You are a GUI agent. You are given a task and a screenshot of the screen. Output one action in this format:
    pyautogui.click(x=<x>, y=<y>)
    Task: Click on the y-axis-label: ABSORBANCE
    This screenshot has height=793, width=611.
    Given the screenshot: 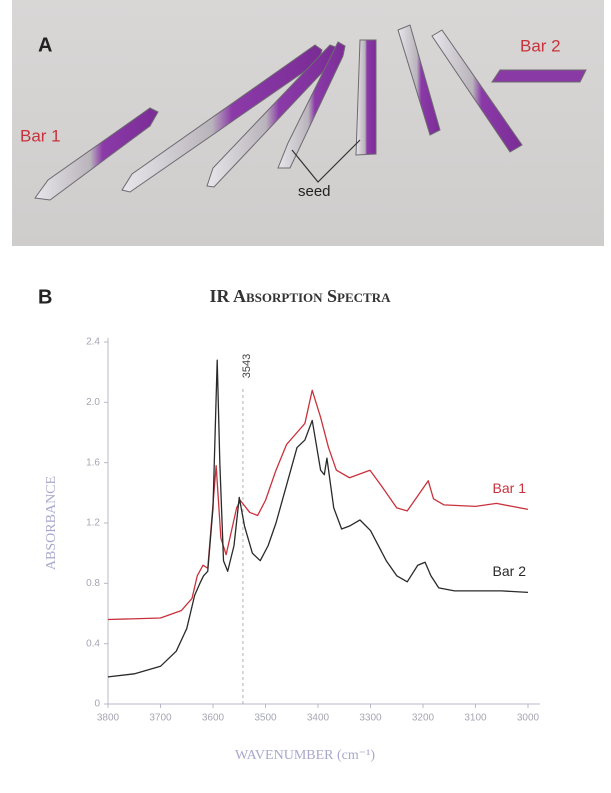 What is the action you would take?
    pyautogui.click(x=51, y=523)
    